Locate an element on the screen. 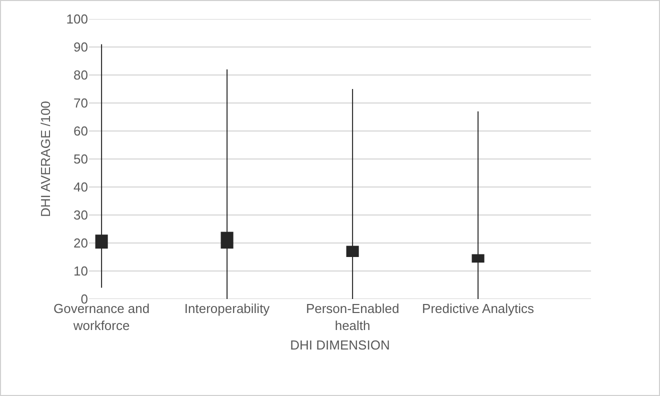 The width and height of the screenshot is (660, 396). y-tick-label: 60 is located at coordinates (81, 131).